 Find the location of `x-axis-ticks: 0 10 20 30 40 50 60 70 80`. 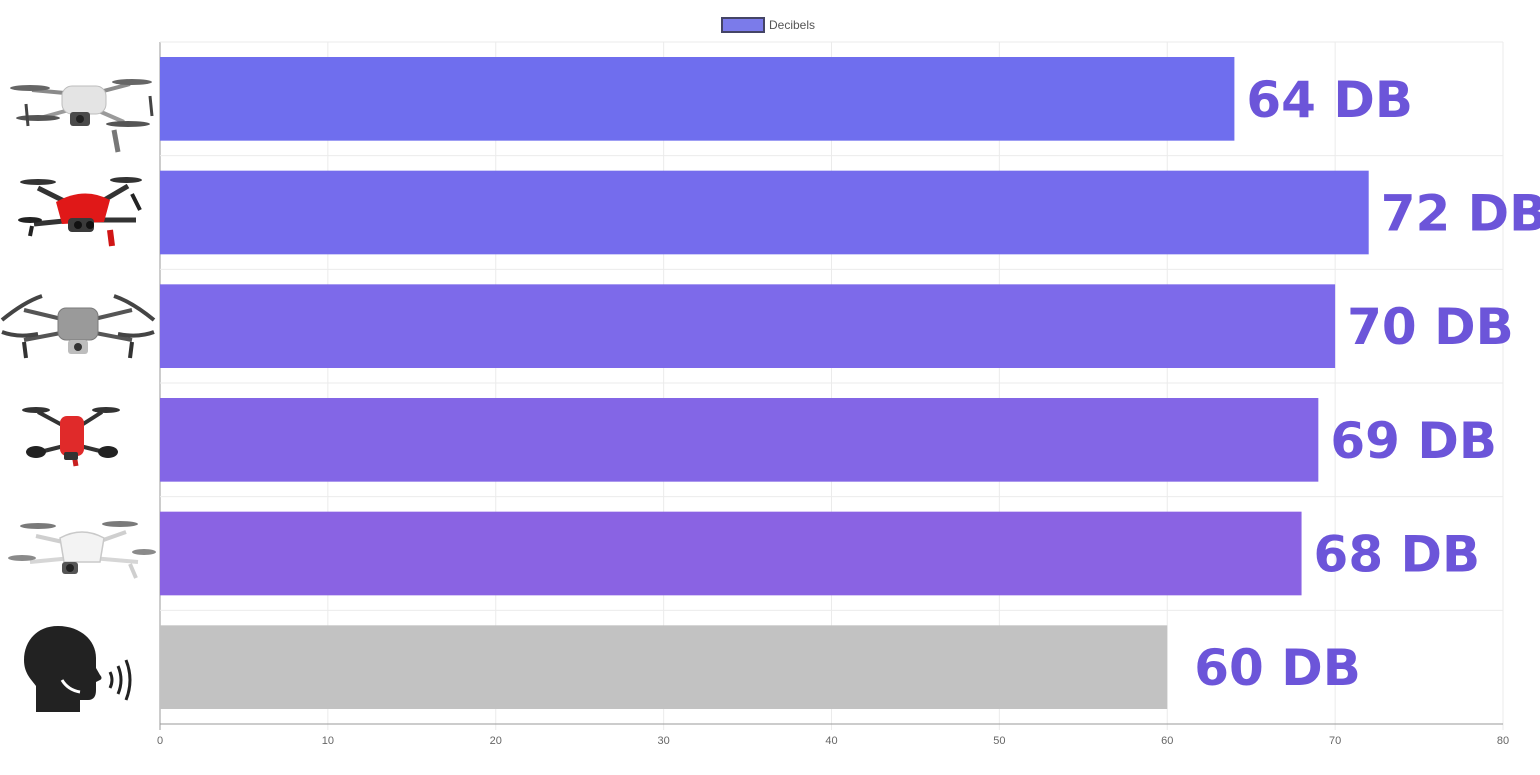

x-axis-ticks: 0 10 20 30 40 50 60 70 80 is located at coordinates (833, 741).